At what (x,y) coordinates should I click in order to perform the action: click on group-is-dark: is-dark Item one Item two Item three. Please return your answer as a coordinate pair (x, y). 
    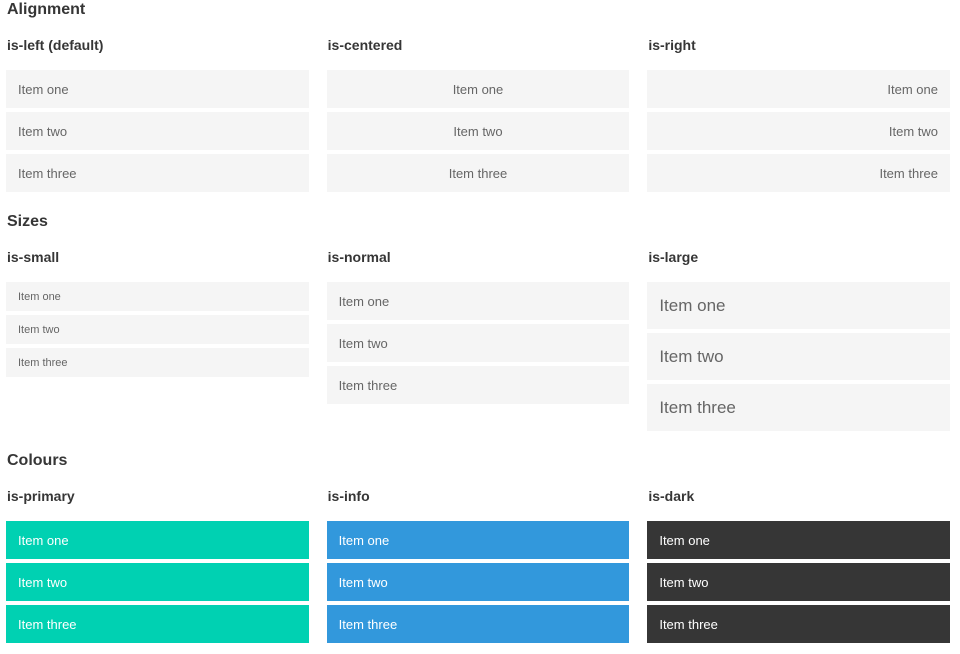
    Looking at the image, I should click on (798, 565).